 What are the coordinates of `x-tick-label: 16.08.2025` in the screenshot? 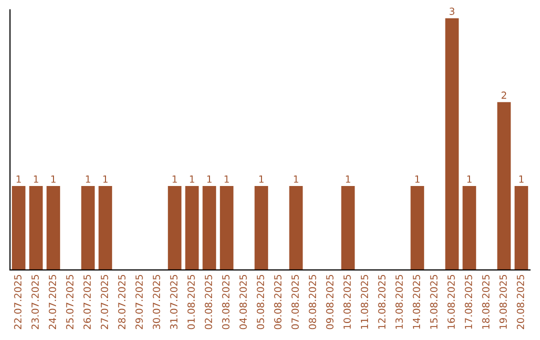 It's located at (451, 301).